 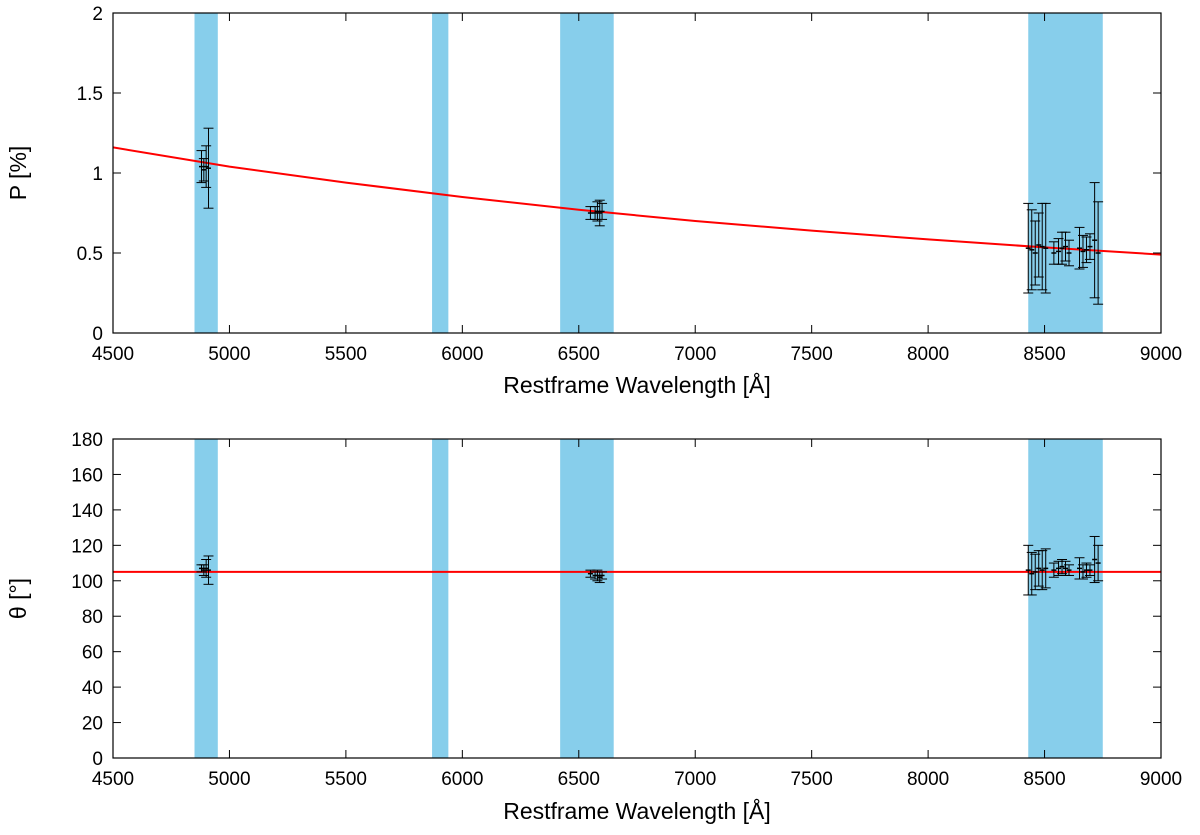 I want to click on y-tick-label: 100, so click(x=87, y=582).